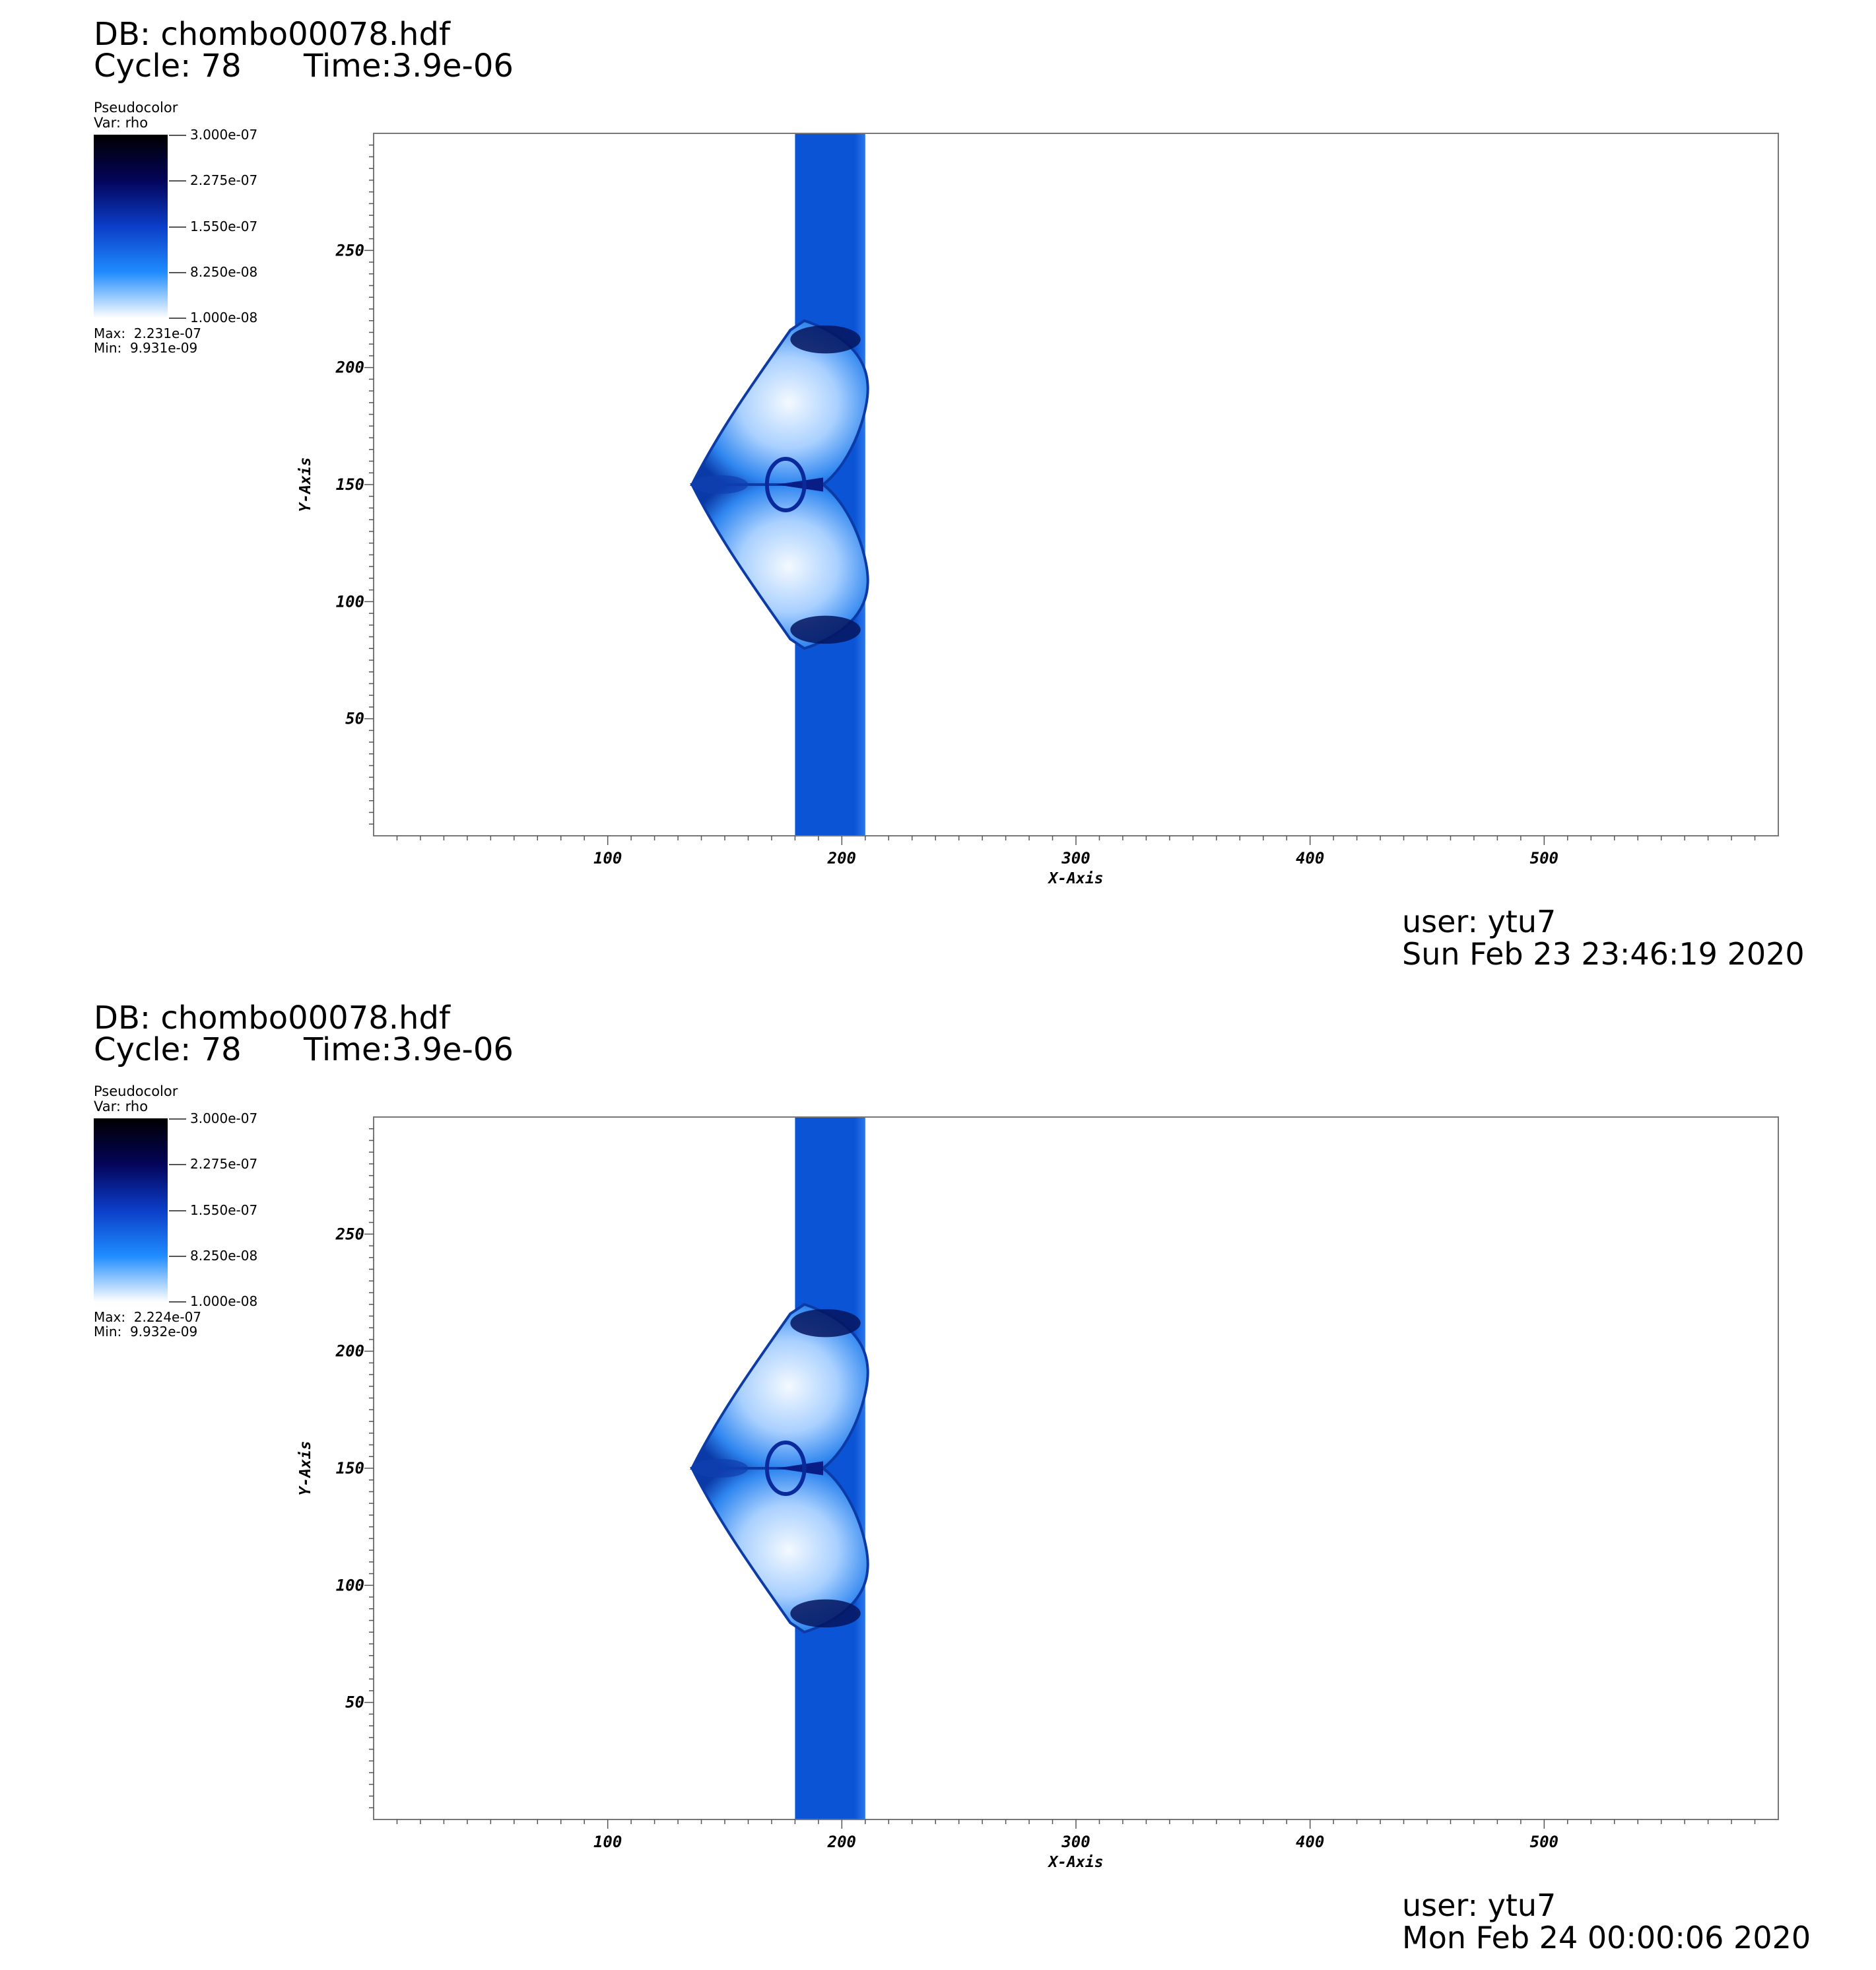  Describe the element at coordinates (148, 333) in the screenshot. I see `legend-max: Max: 2.231e-07` at that location.